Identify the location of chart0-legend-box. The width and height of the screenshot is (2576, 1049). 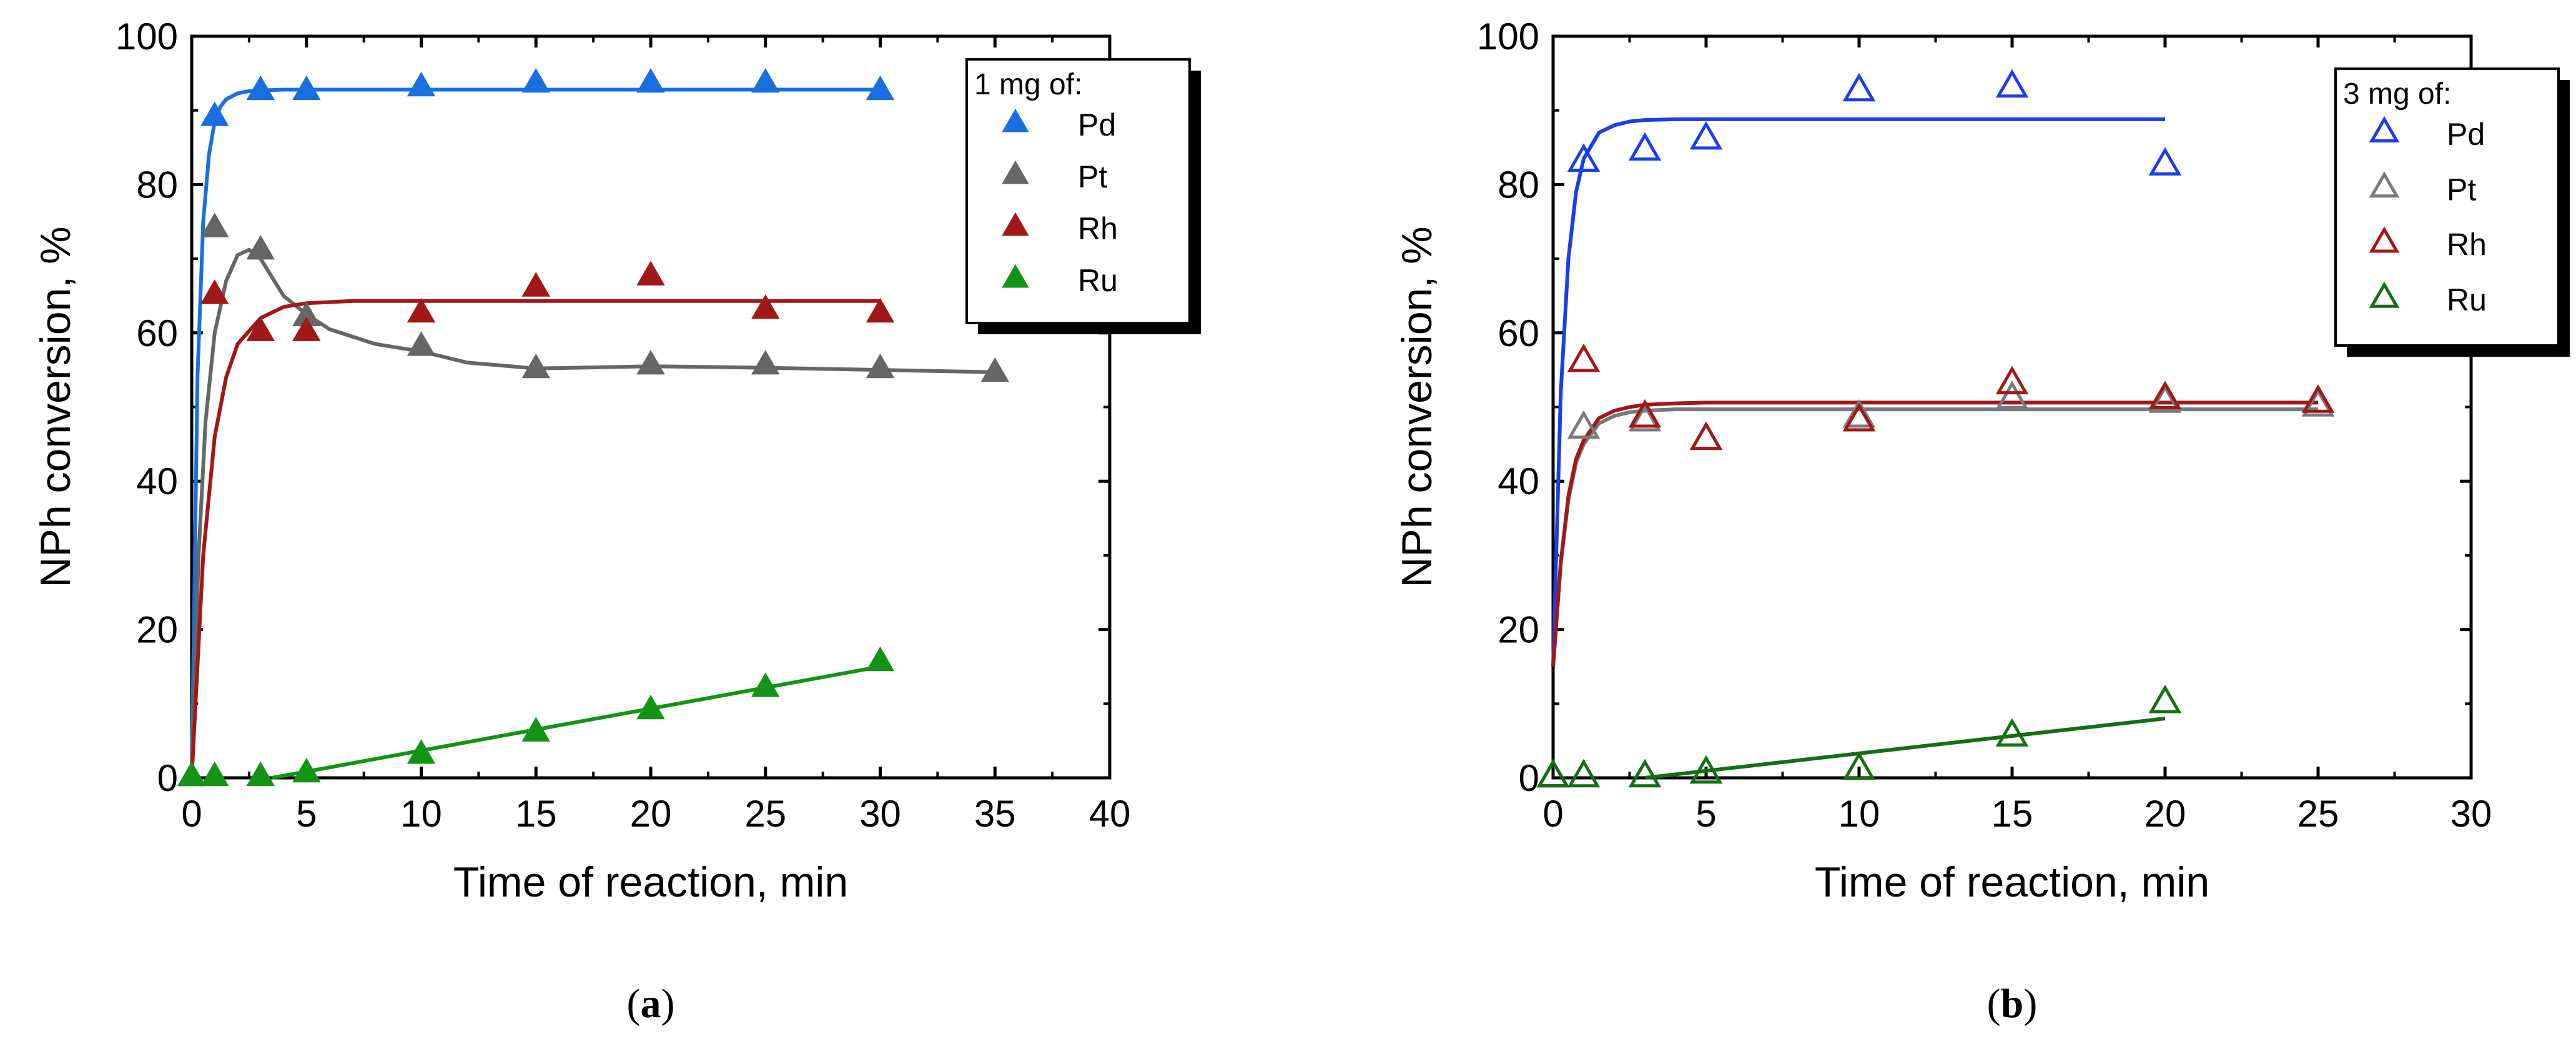
(1078, 191).